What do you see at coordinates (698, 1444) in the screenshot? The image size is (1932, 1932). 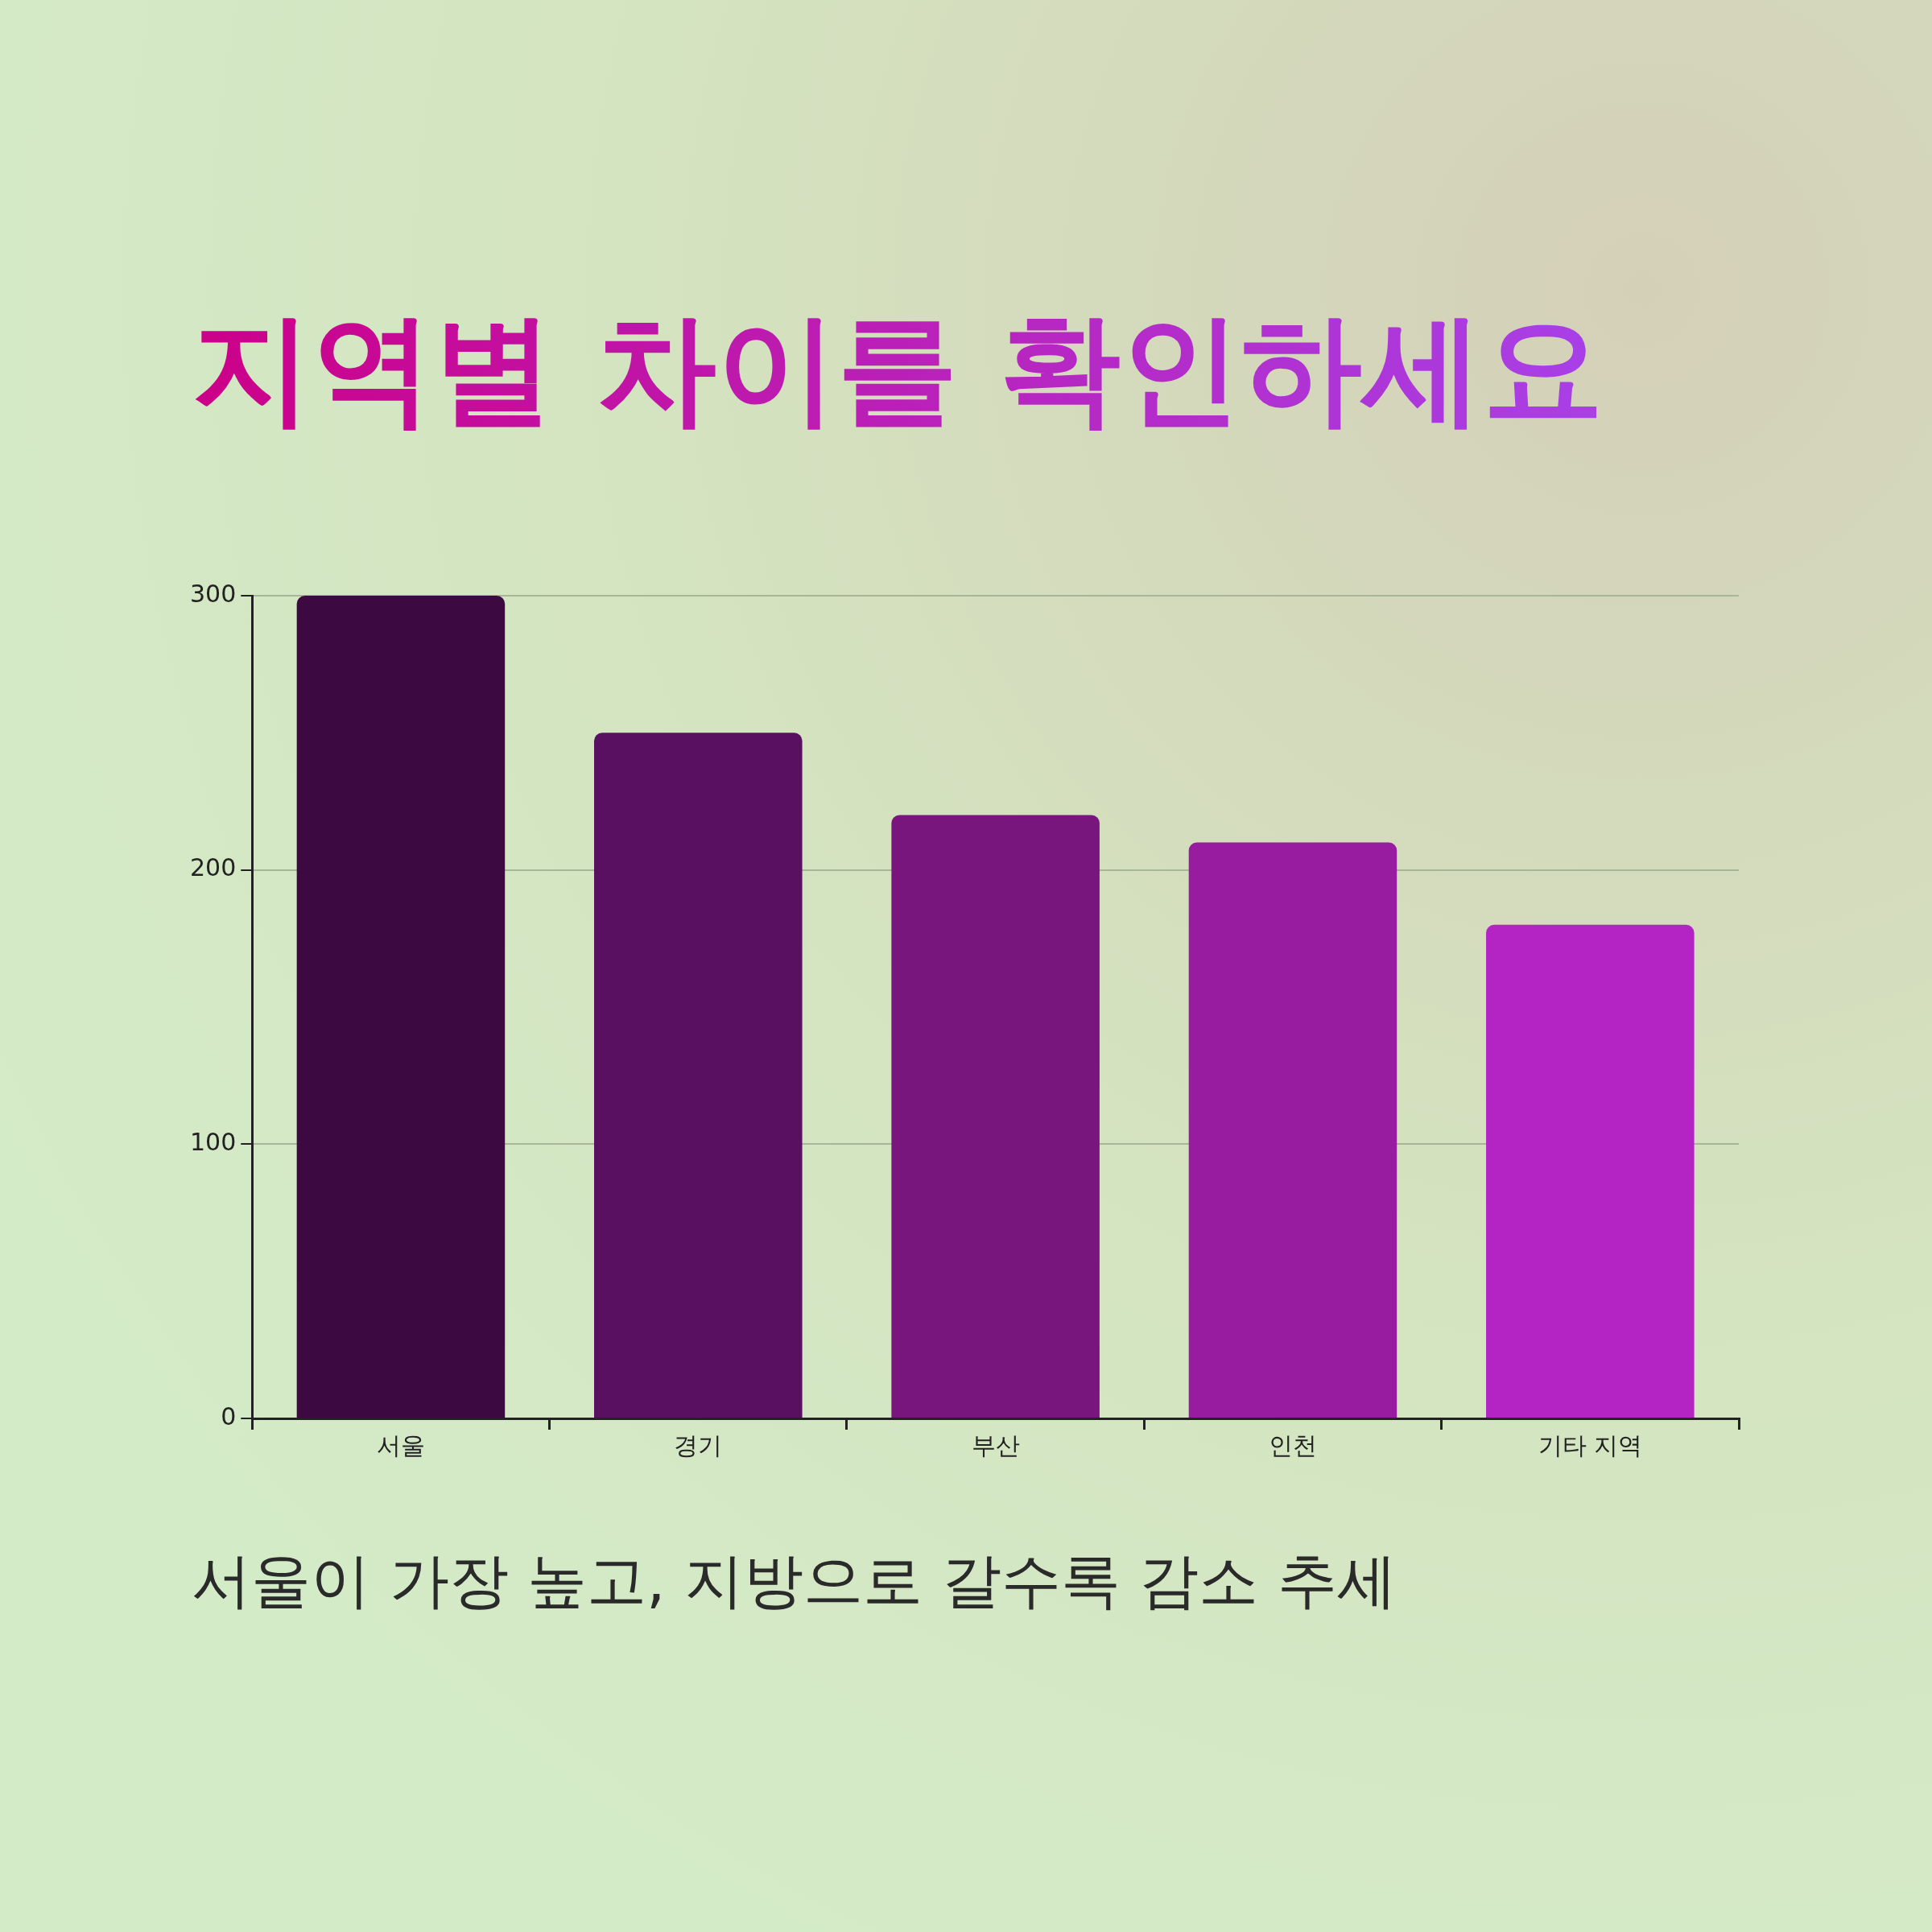 I see `x-tick-label: 경기` at bounding box center [698, 1444].